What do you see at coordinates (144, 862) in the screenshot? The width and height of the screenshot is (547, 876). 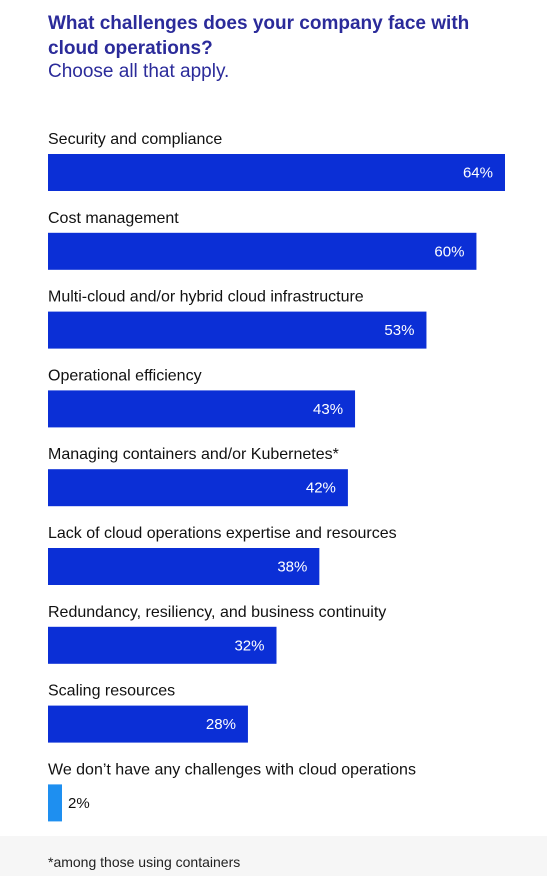 I see `footnote: *among those using containers` at bounding box center [144, 862].